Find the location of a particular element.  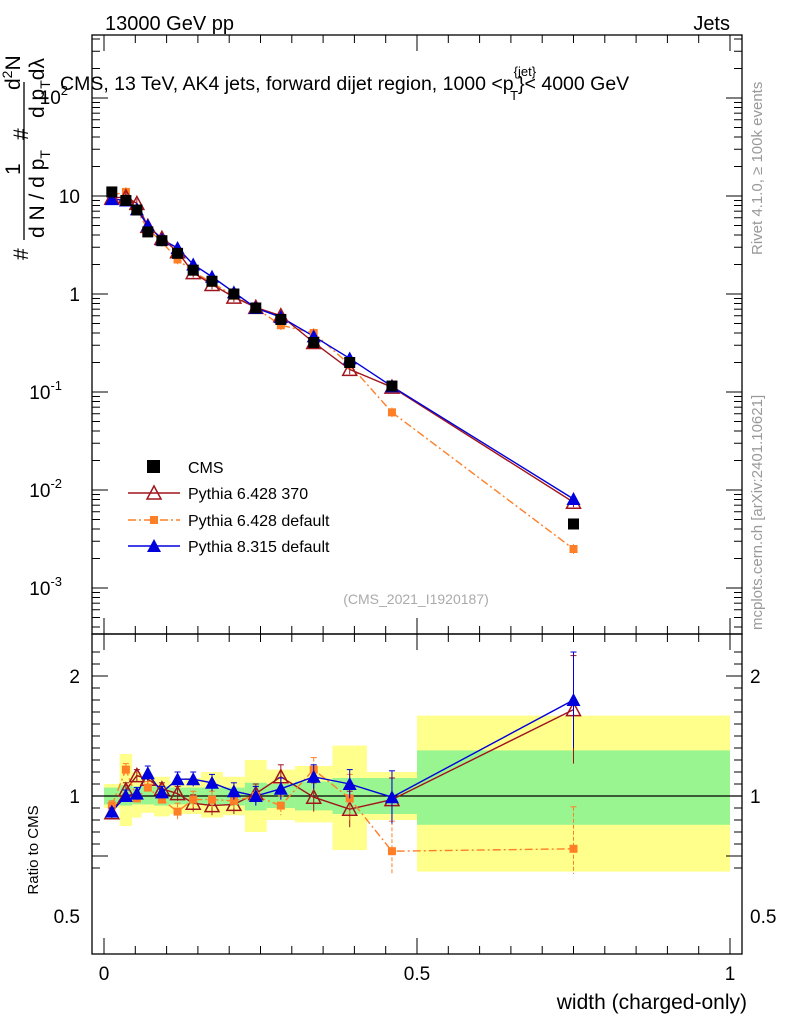

ytick-label-0.1: 10⁻¹ is located at coordinates (45, 391).